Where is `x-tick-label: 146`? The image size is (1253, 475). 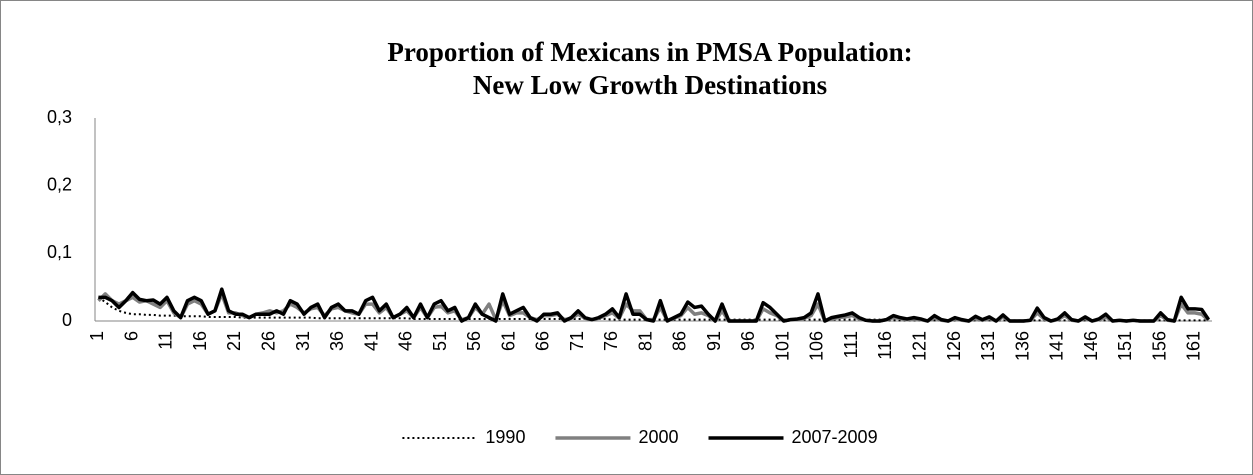
x-tick-label: 146 is located at coordinates (1091, 346).